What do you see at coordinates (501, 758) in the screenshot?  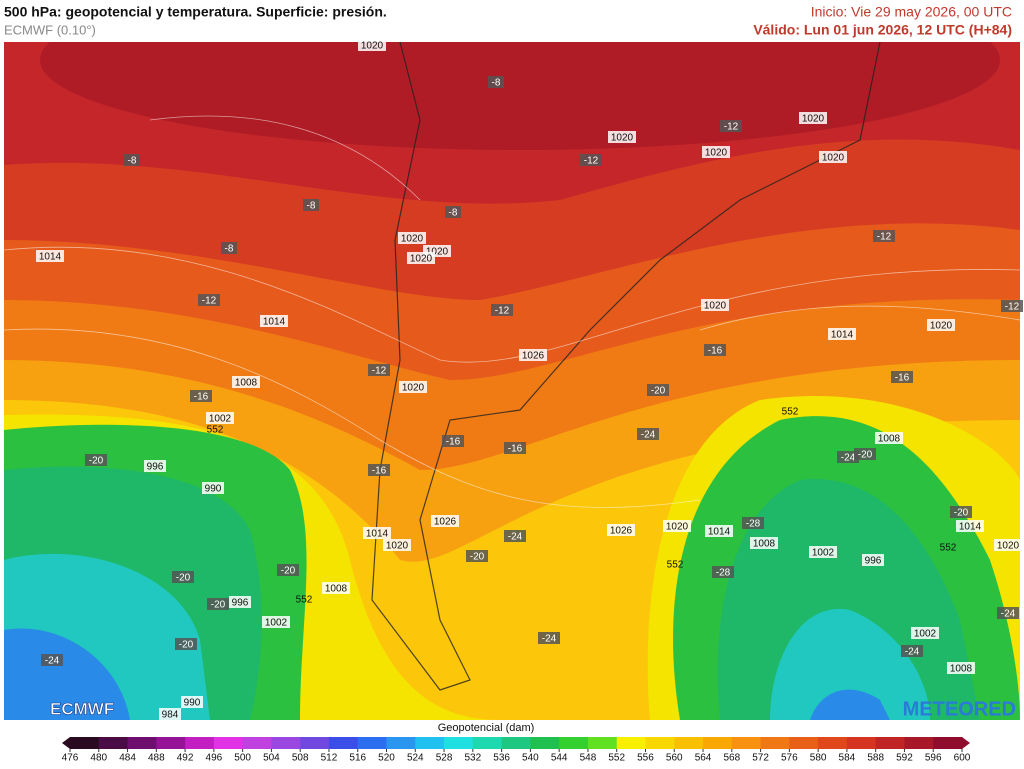 I see `colorbar-tick-label: 536` at bounding box center [501, 758].